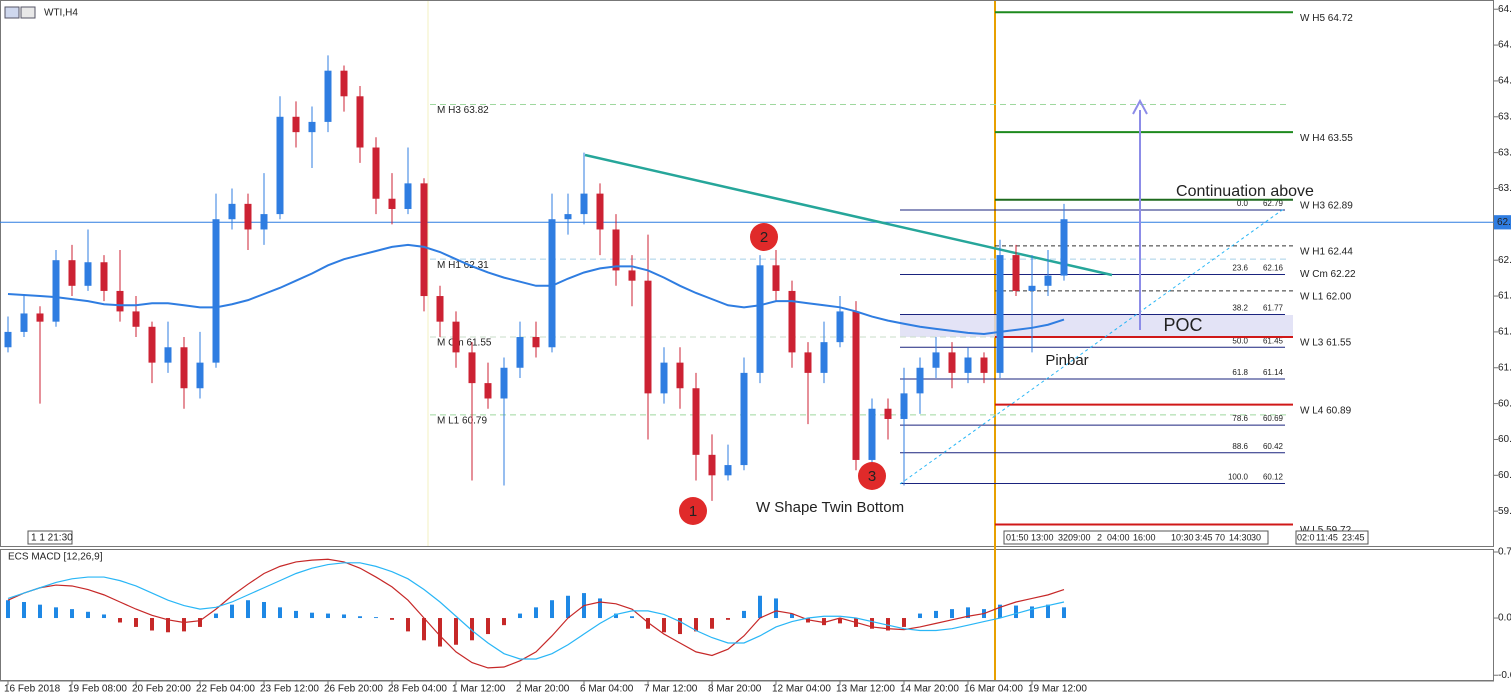  I want to click on annotation: W Shape Twin Bottom, so click(830, 507).